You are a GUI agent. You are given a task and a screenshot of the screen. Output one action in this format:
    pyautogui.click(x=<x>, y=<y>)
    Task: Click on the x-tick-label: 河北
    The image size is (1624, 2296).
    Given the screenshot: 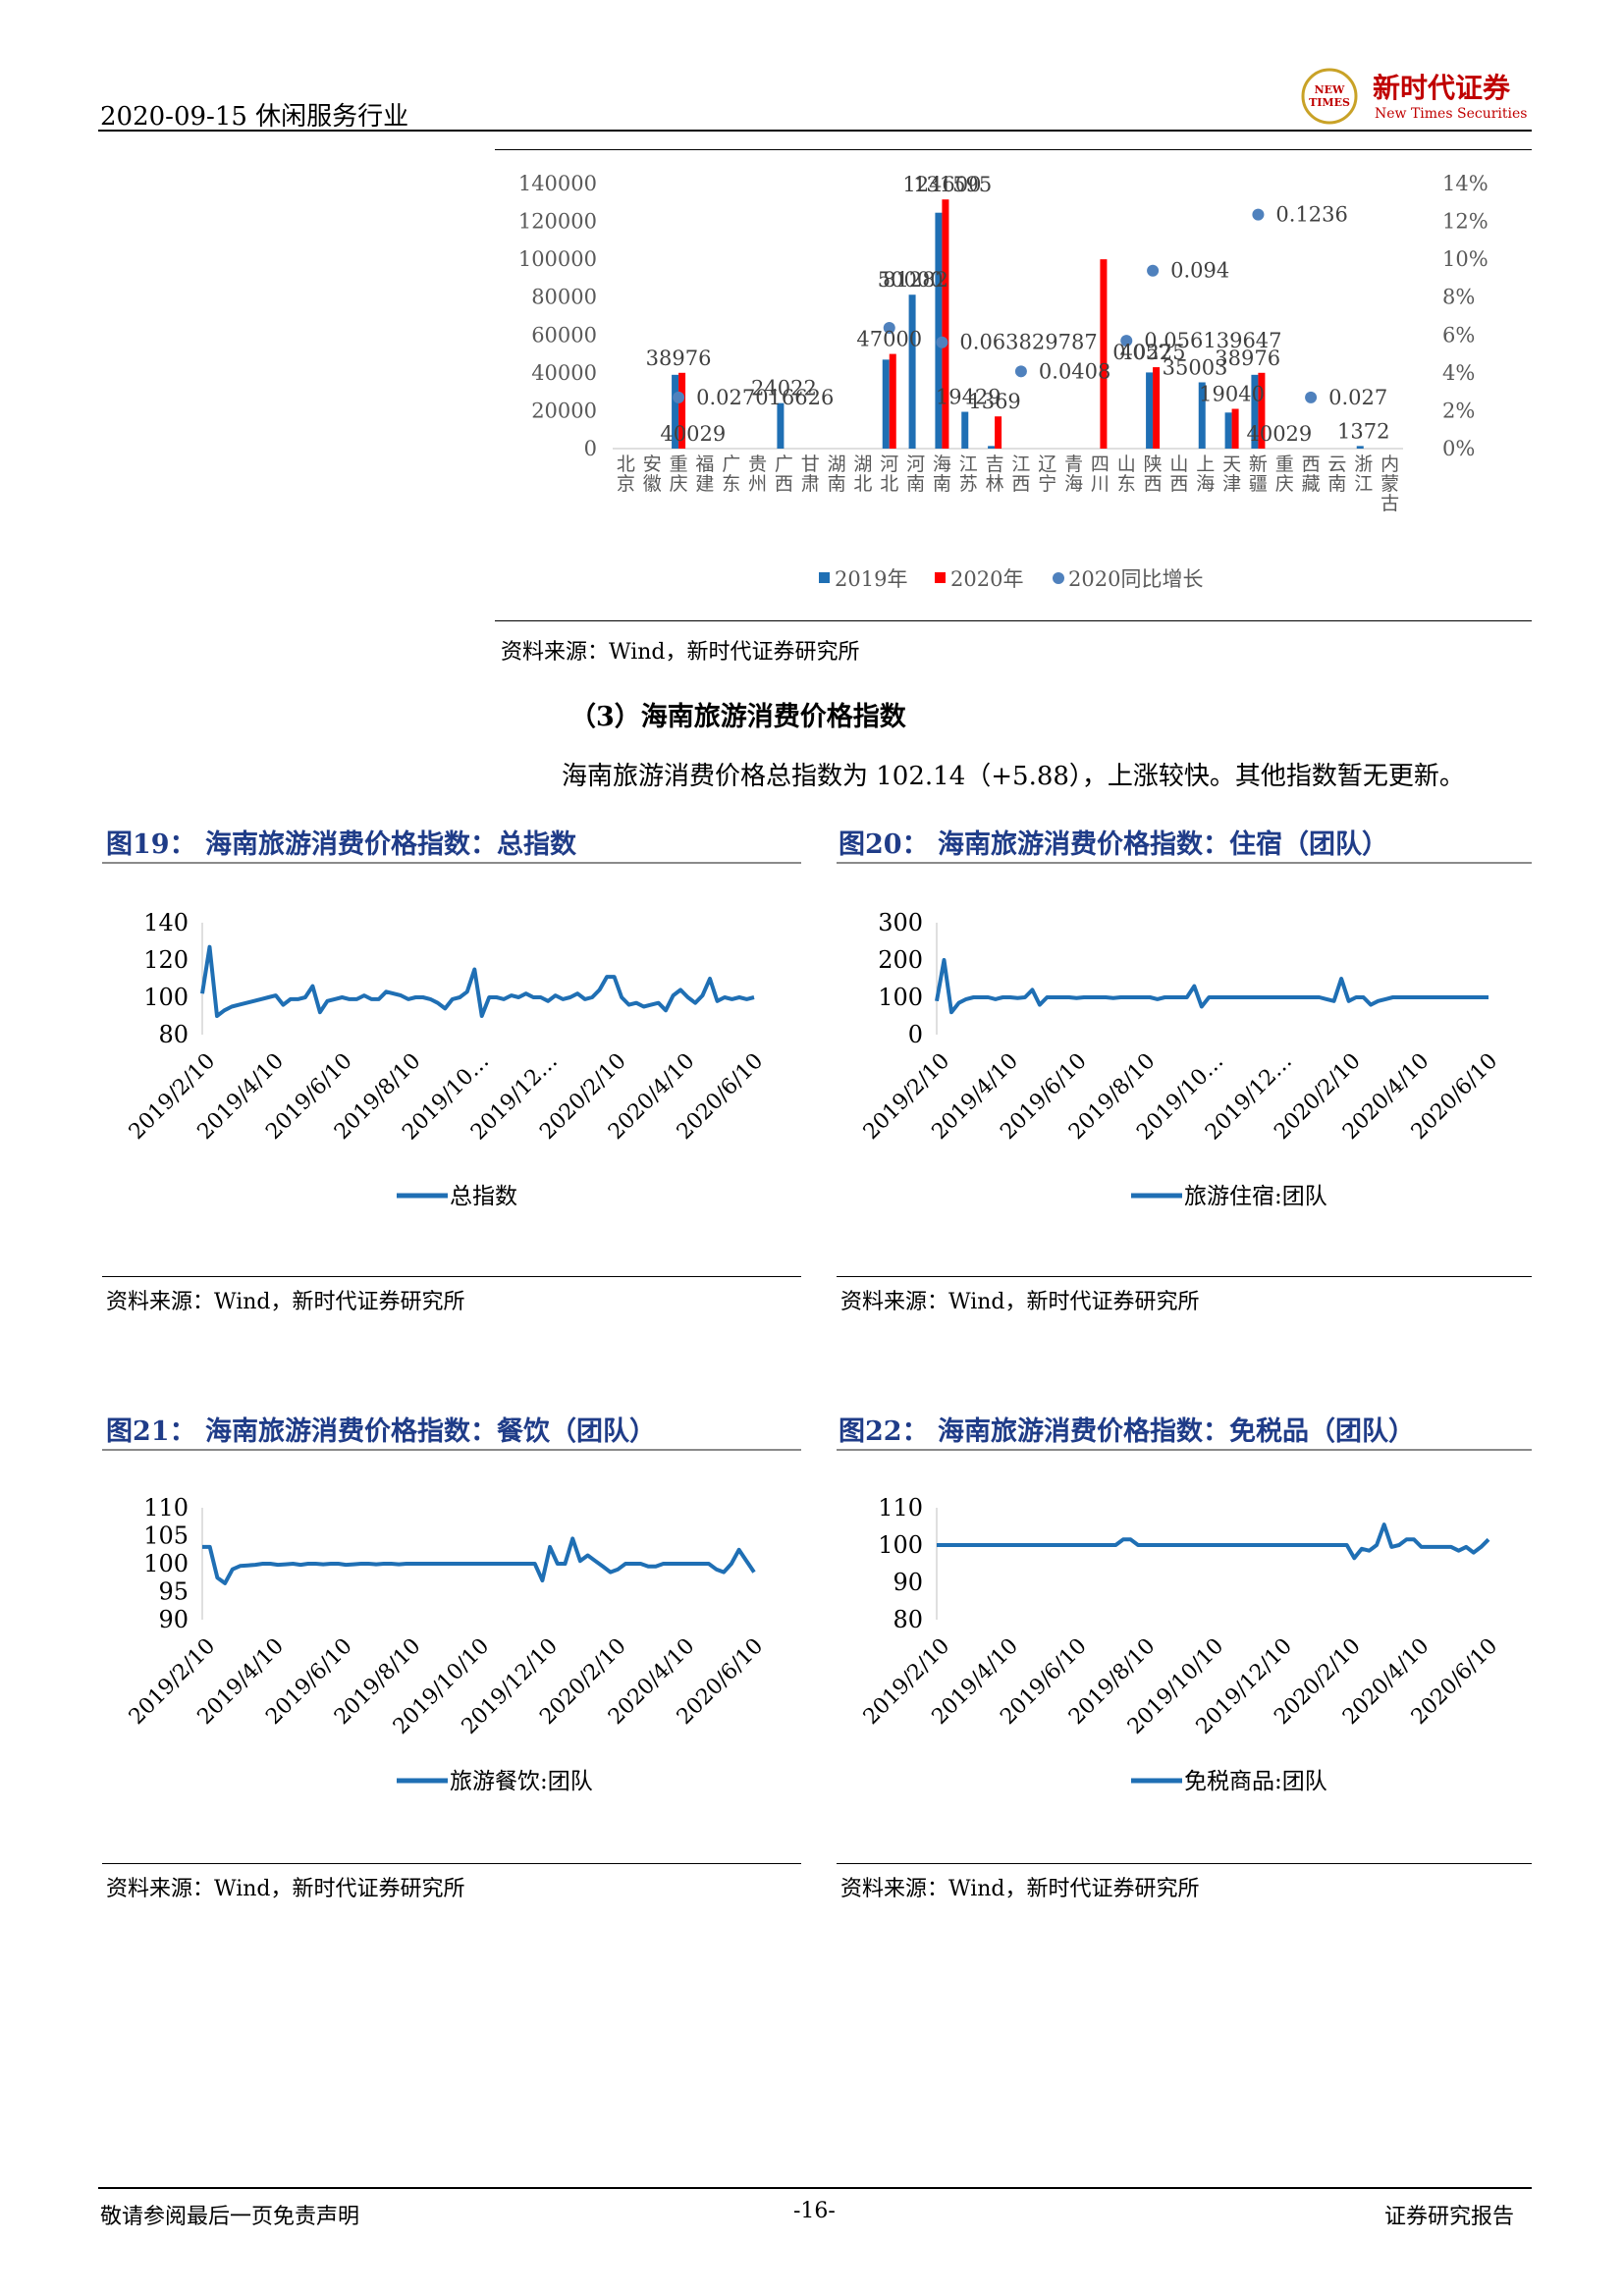 What is the action you would take?
    pyautogui.click(x=889, y=474)
    